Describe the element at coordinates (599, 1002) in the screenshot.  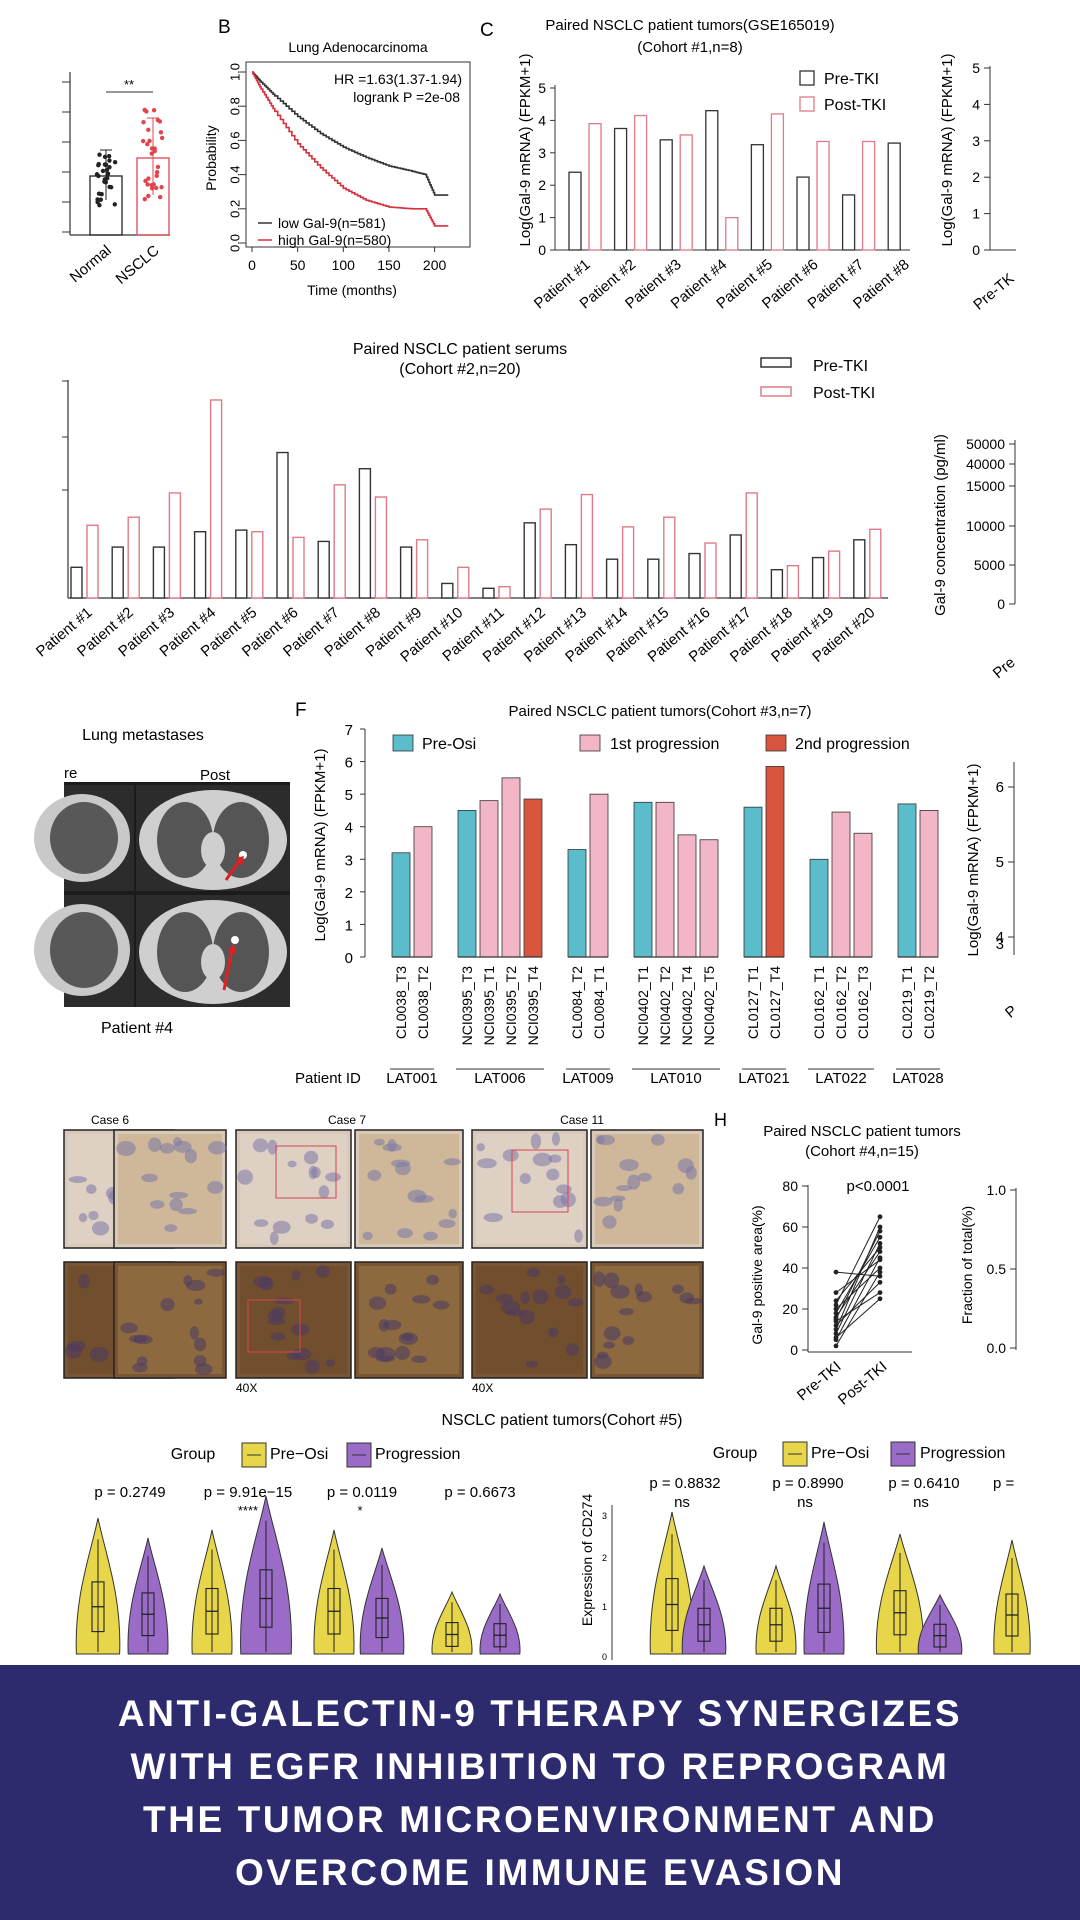
I see `panel-f-sample-label: CL0084_T1` at that location.